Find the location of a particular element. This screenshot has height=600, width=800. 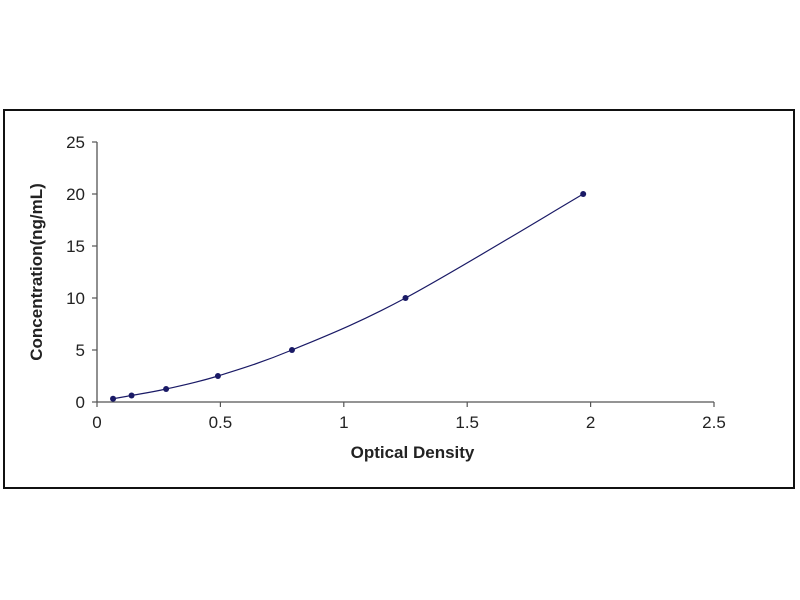

y-axis-title: Concentration(ng/mL) is located at coordinates (36, 272).